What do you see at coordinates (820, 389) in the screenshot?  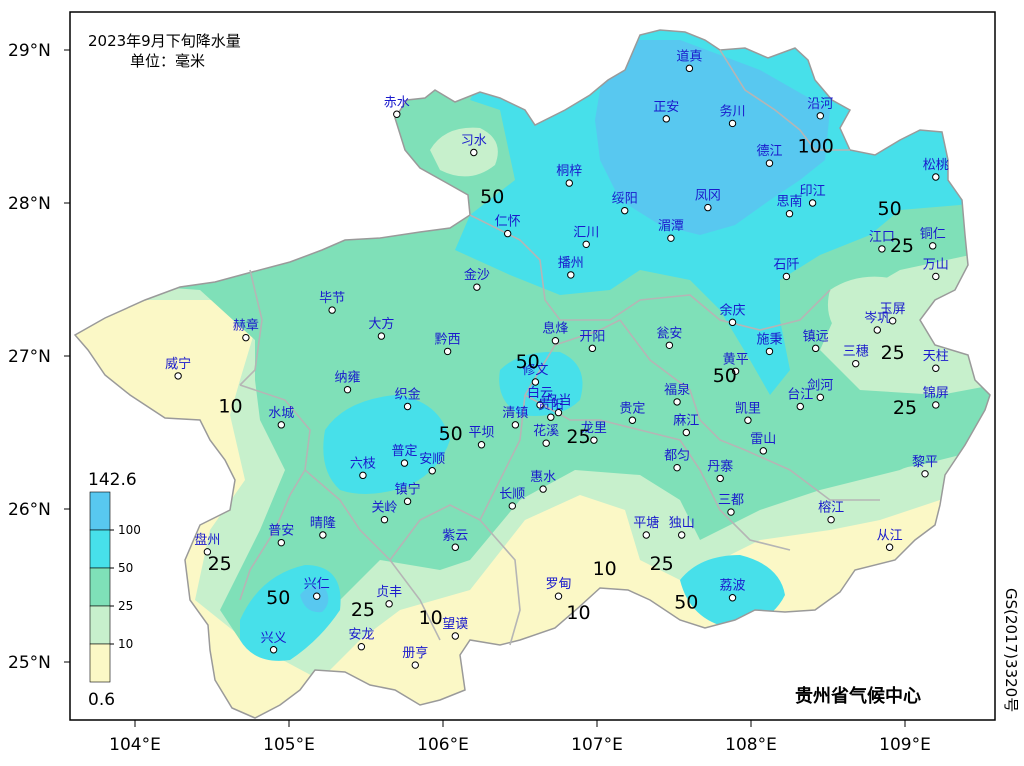 I see `station: 剑河` at bounding box center [820, 389].